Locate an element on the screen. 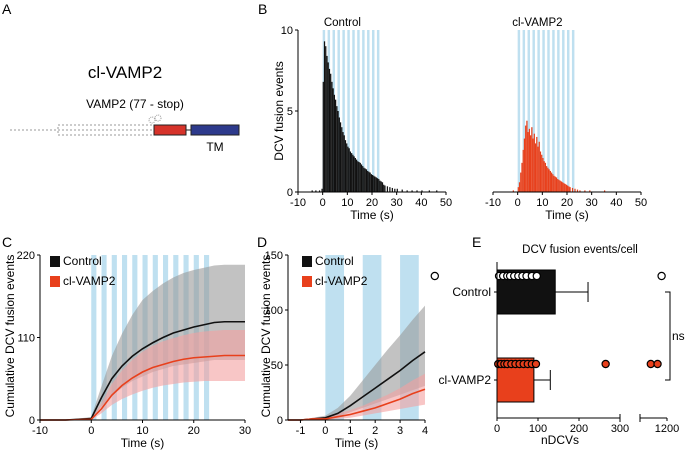 The width and height of the screenshot is (685, 458). tm-domain-box is located at coordinates (215, 130).